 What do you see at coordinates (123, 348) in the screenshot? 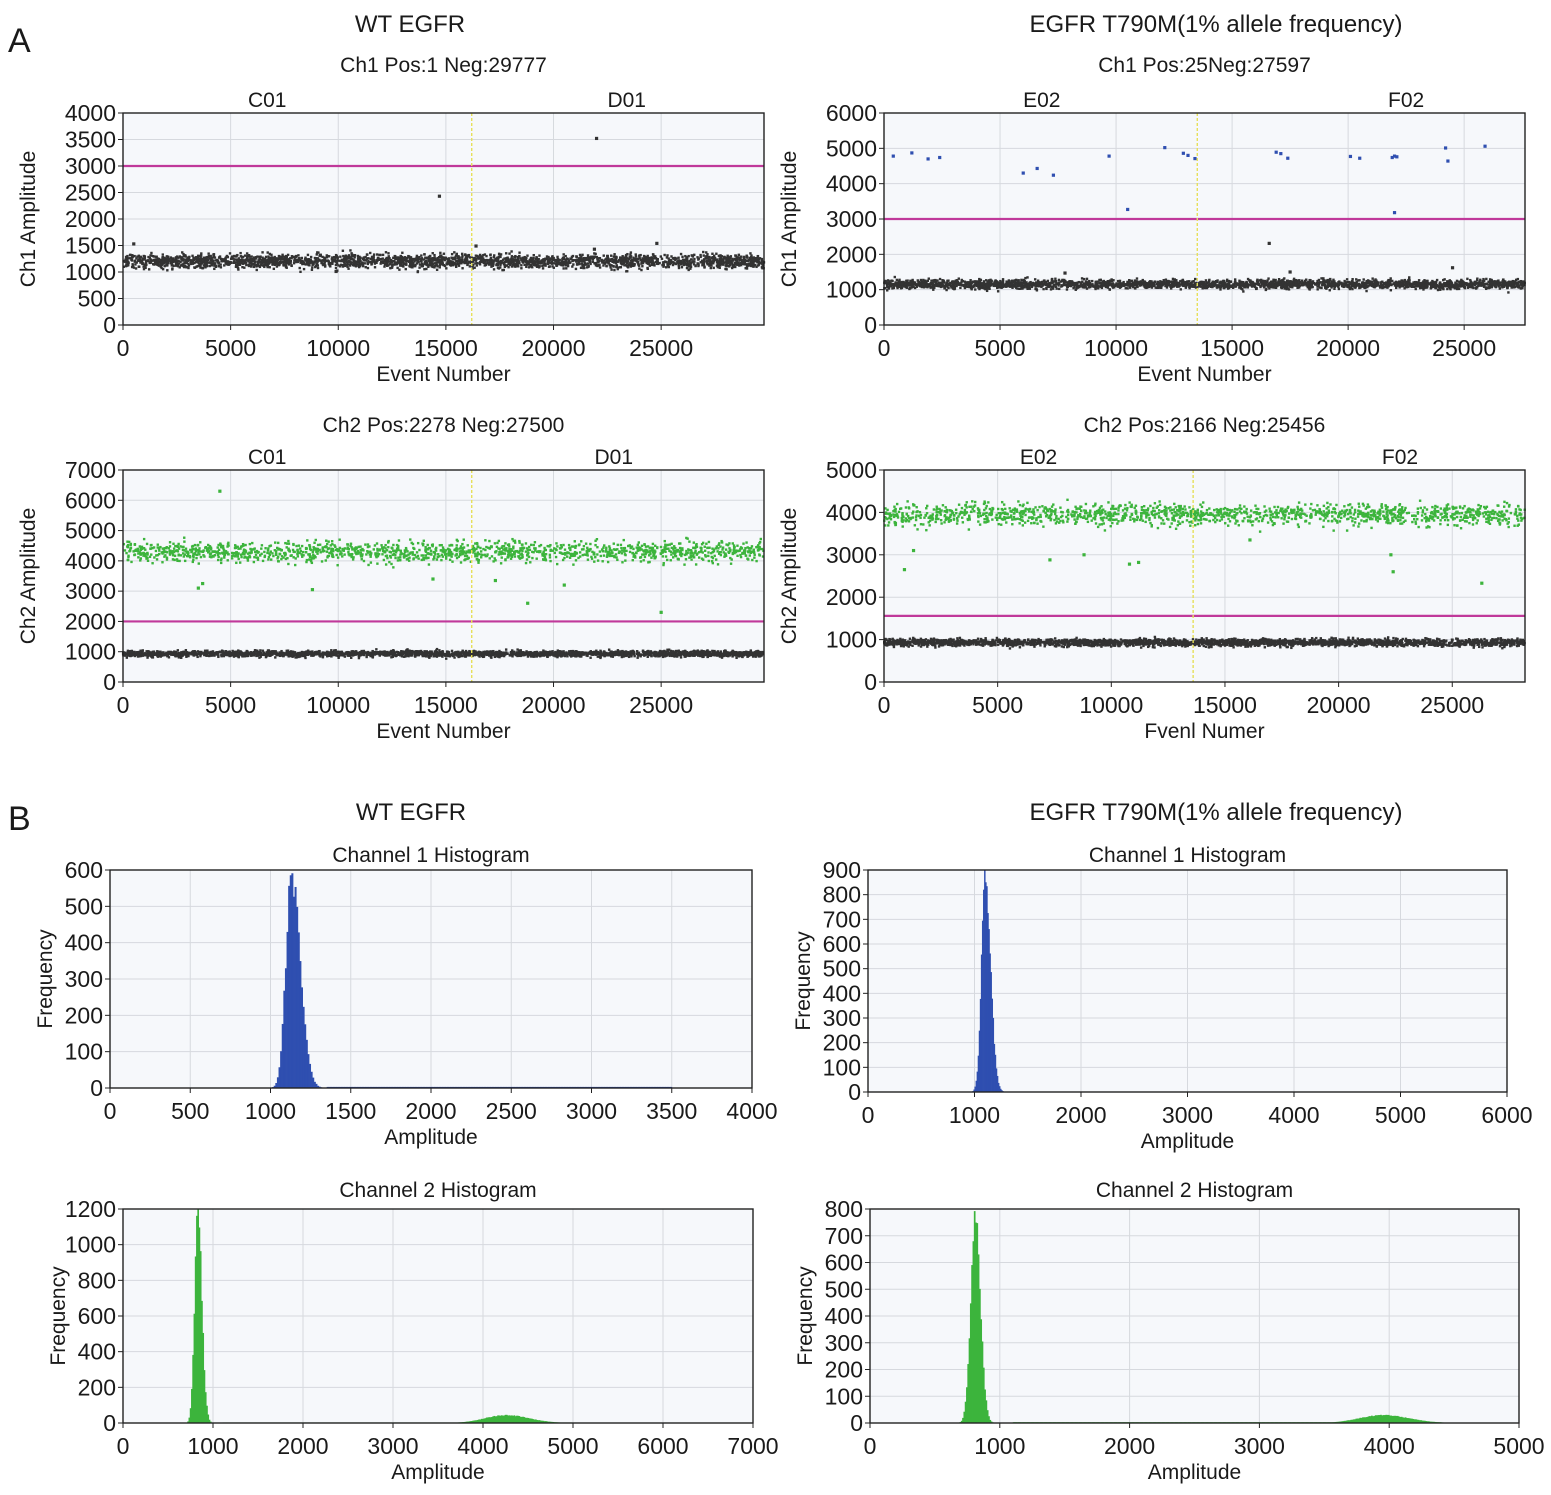
I see `x-tick-label: 0` at bounding box center [123, 348].